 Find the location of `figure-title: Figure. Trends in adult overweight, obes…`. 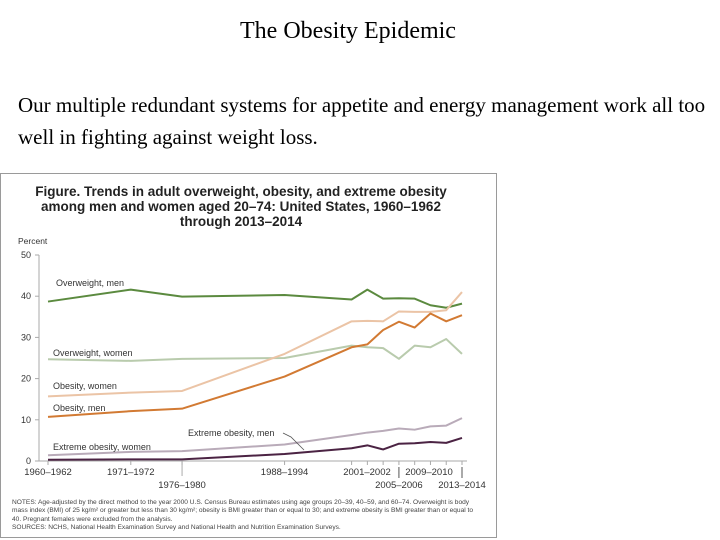

figure-title: Figure. Trends in adult overweight, obes… is located at coordinates (241, 206).